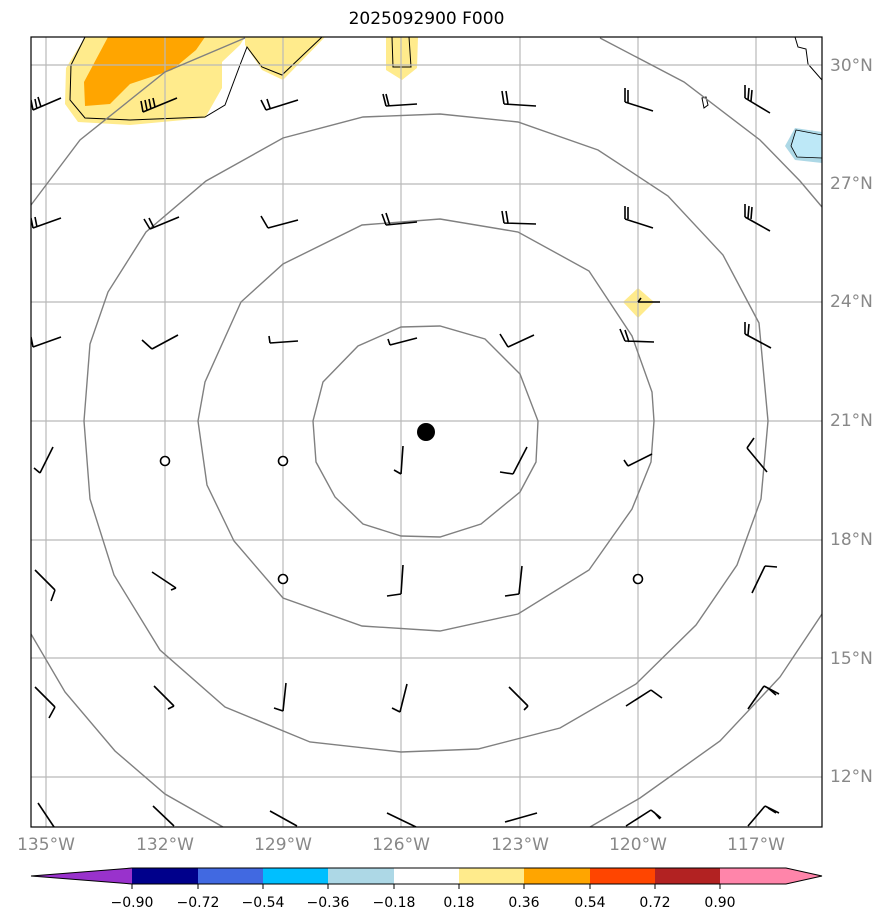  Describe the element at coordinates (198, 903) in the screenshot. I see `colorbar-tick-label: −0.72` at that location.